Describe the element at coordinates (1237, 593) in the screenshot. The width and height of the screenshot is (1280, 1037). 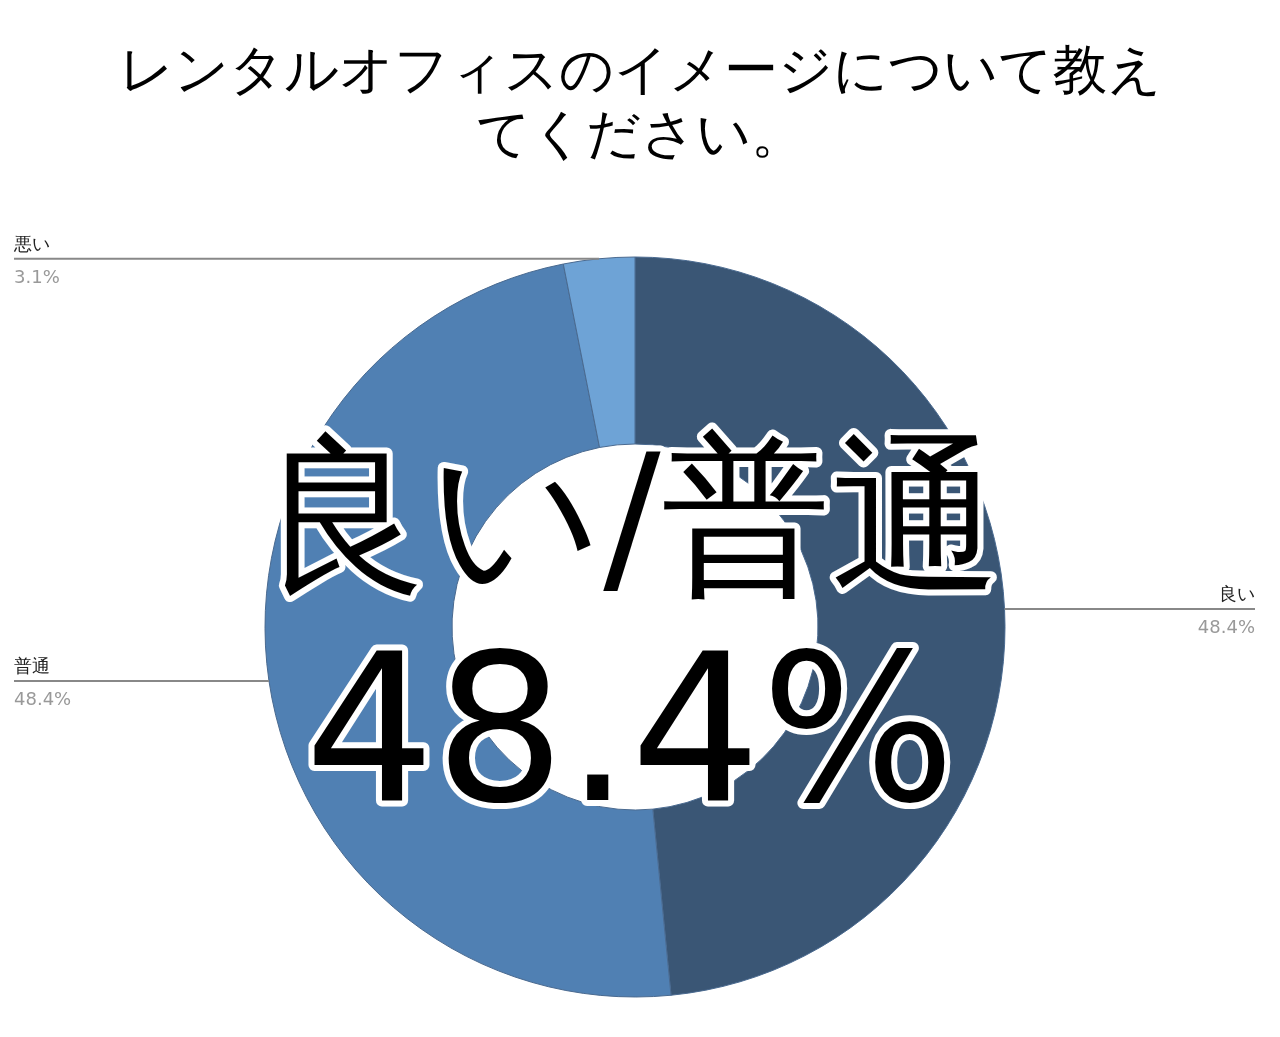
I see `slice-label: 良い` at that location.